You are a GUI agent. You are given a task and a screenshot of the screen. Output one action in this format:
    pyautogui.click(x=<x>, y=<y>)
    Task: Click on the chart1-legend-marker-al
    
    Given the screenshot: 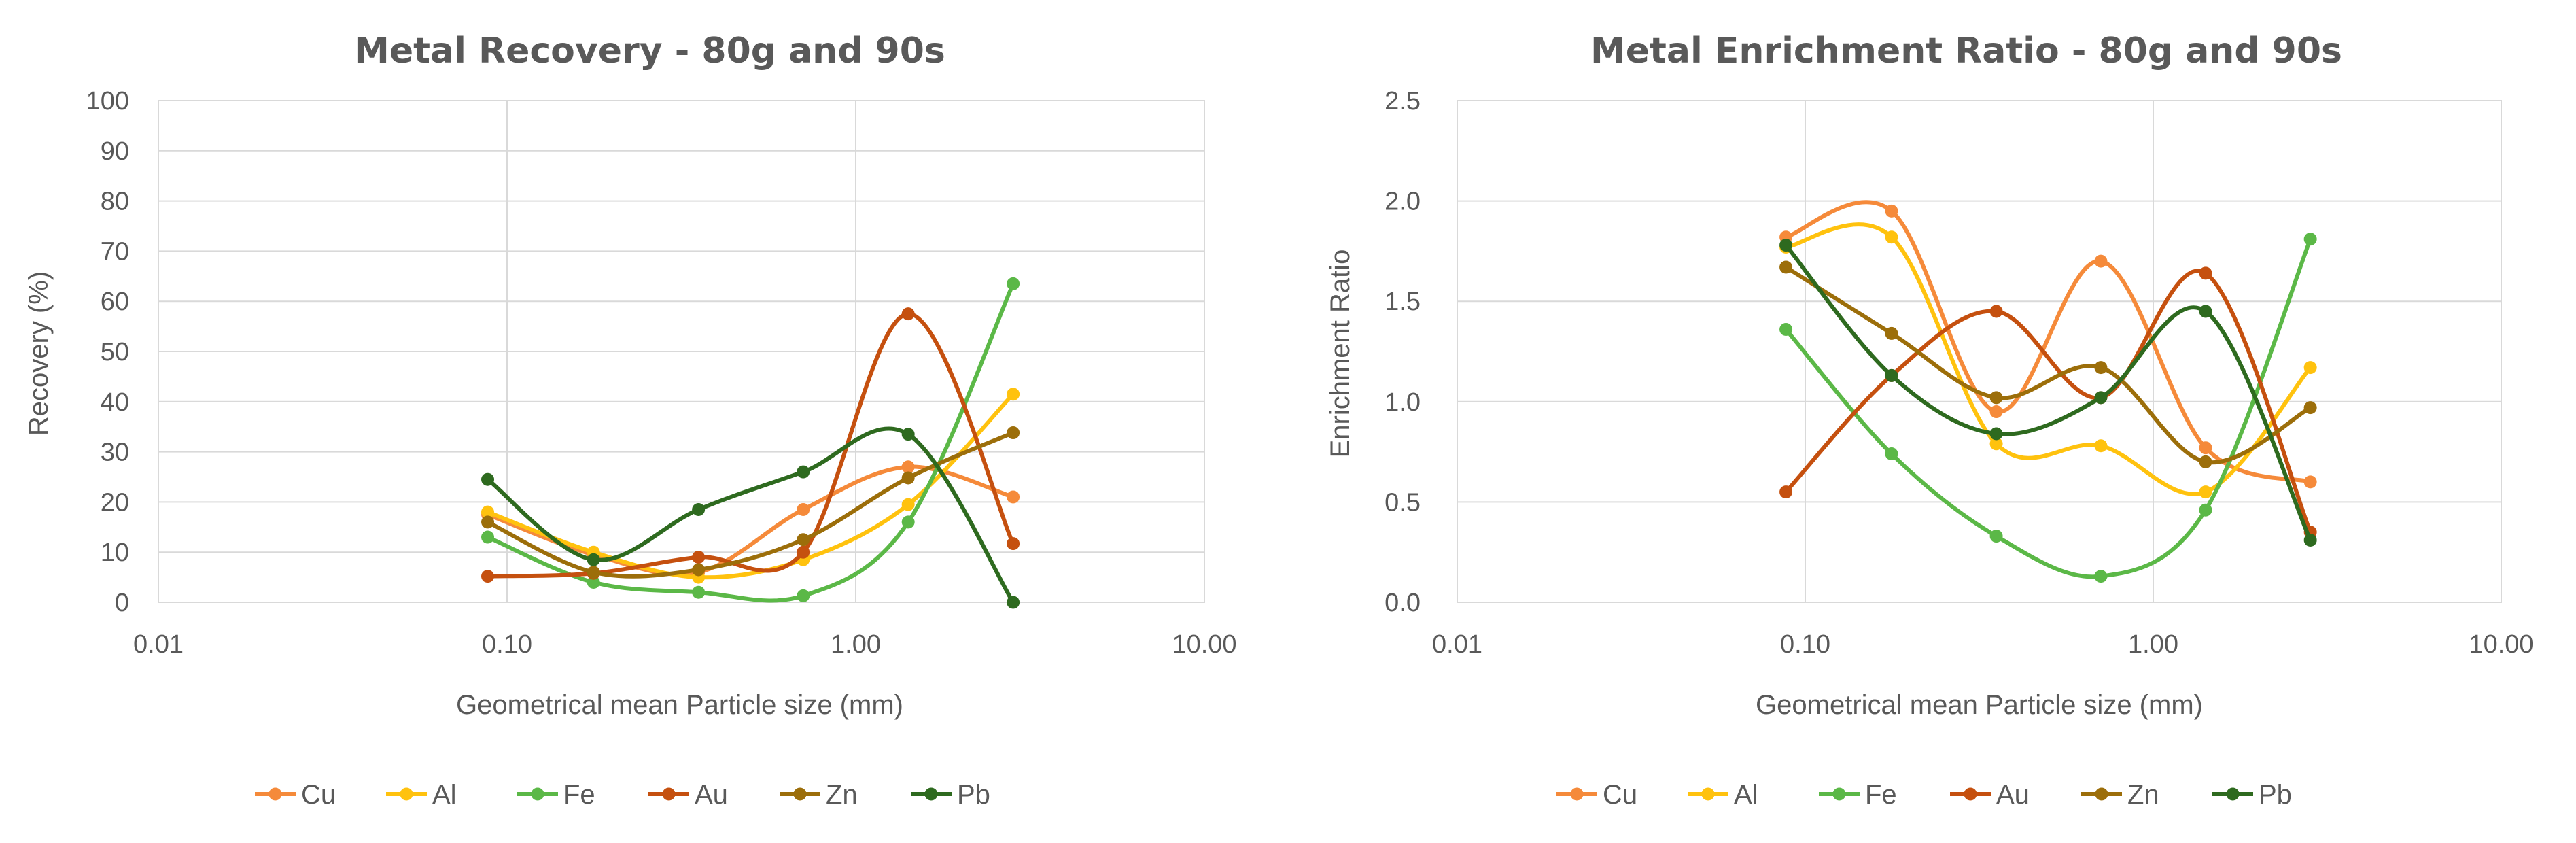 What is the action you would take?
    pyautogui.click(x=406, y=794)
    